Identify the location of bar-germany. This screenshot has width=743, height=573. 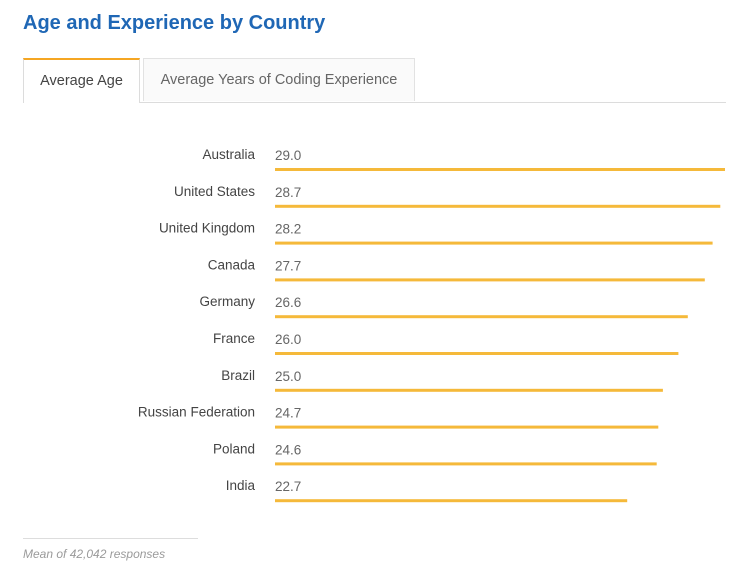
(481, 317).